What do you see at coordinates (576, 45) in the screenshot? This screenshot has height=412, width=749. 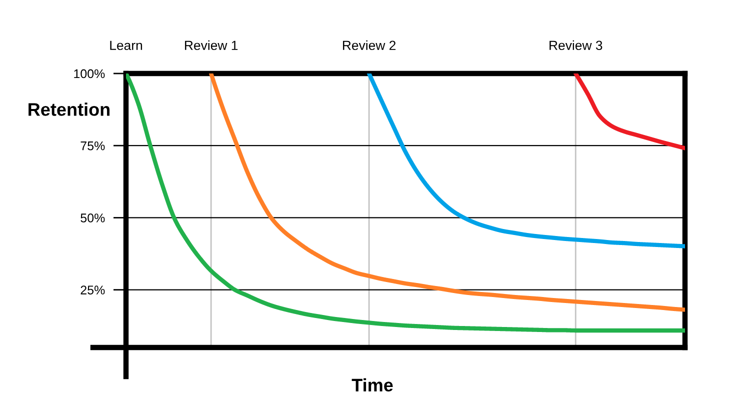 I see `x-tick-label: Review 3` at bounding box center [576, 45].